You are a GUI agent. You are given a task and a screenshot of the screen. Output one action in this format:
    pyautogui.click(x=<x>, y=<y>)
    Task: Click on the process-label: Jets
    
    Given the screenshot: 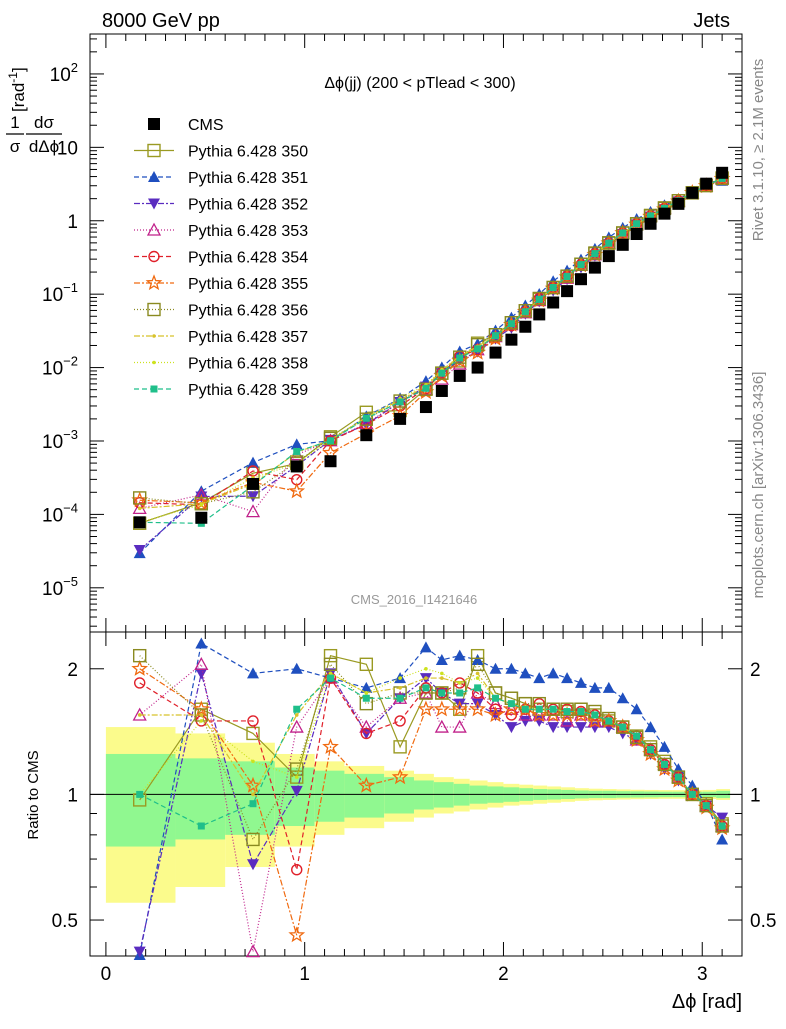 What is the action you would take?
    pyautogui.click(x=711, y=21)
    